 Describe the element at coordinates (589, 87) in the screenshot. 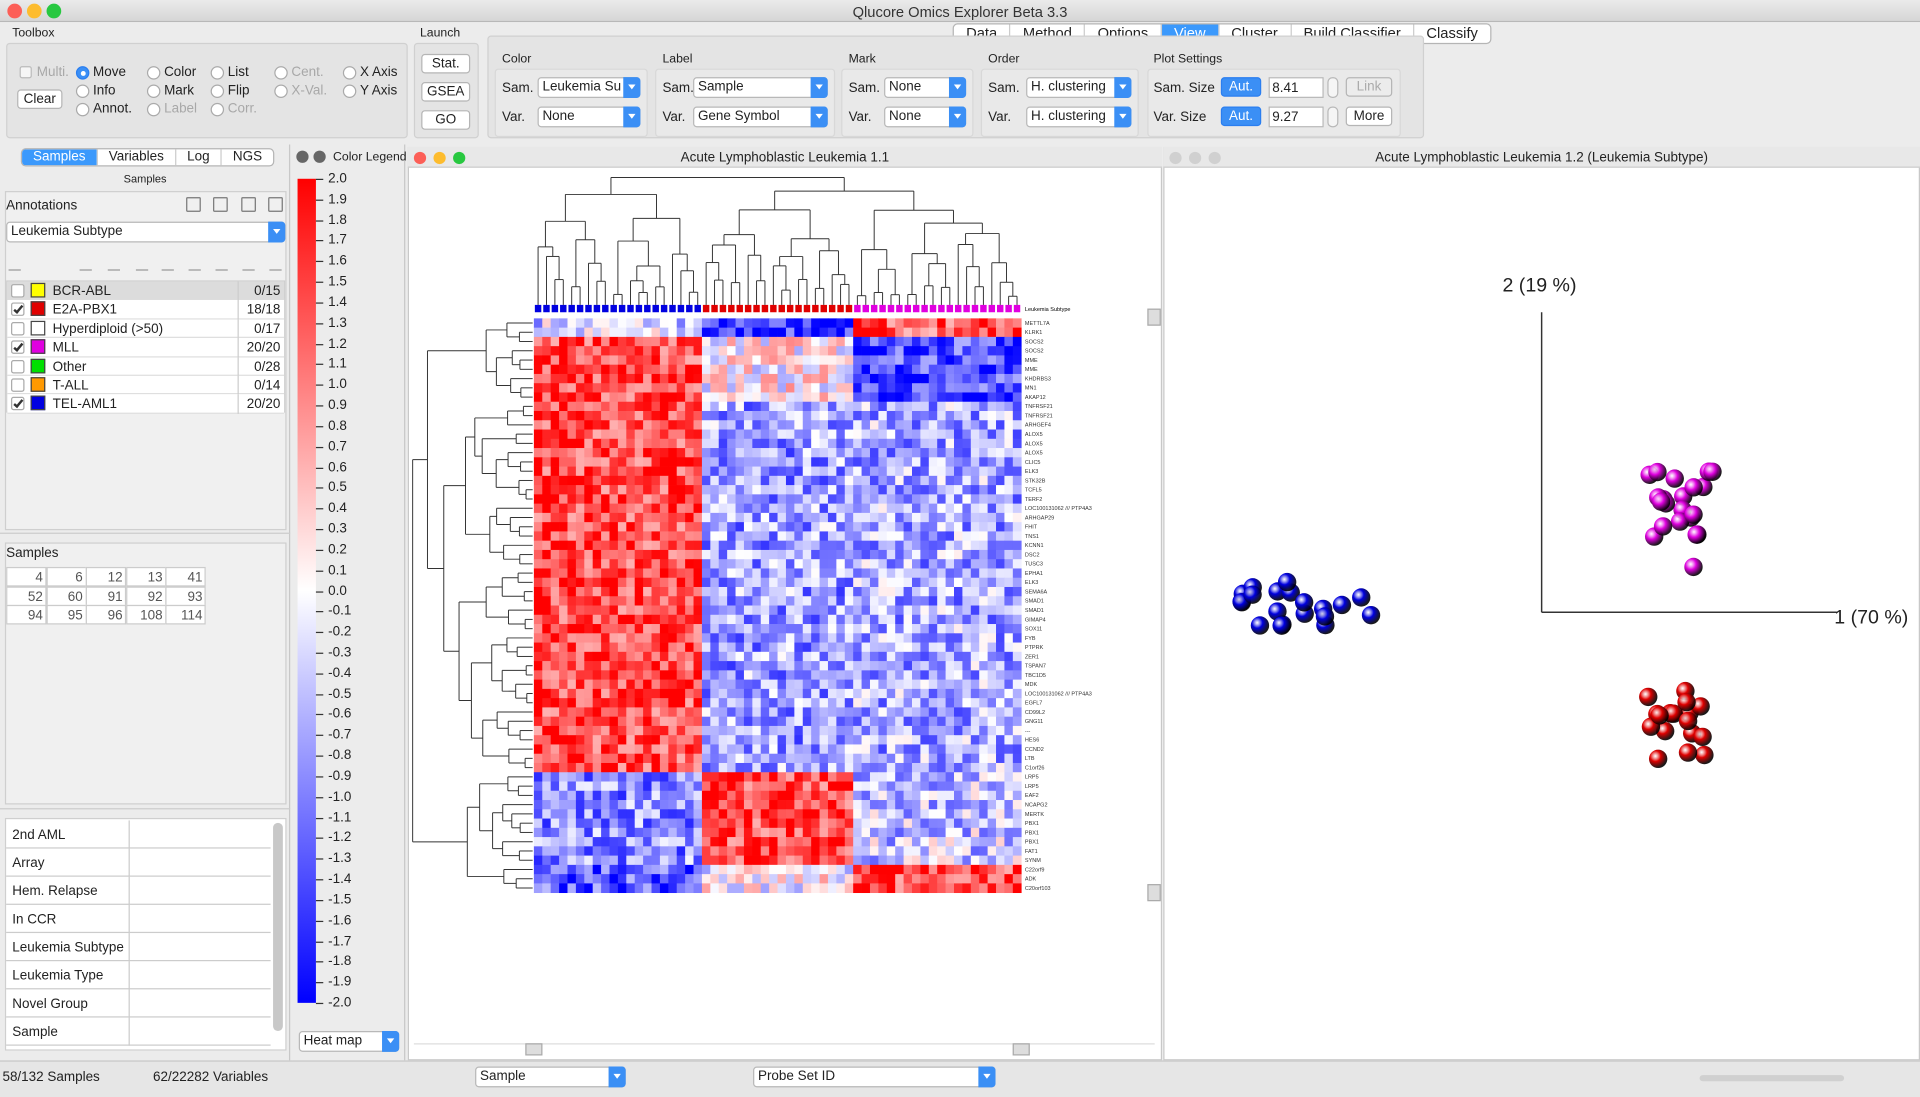

I see `select: Leukemia Su` at that location.